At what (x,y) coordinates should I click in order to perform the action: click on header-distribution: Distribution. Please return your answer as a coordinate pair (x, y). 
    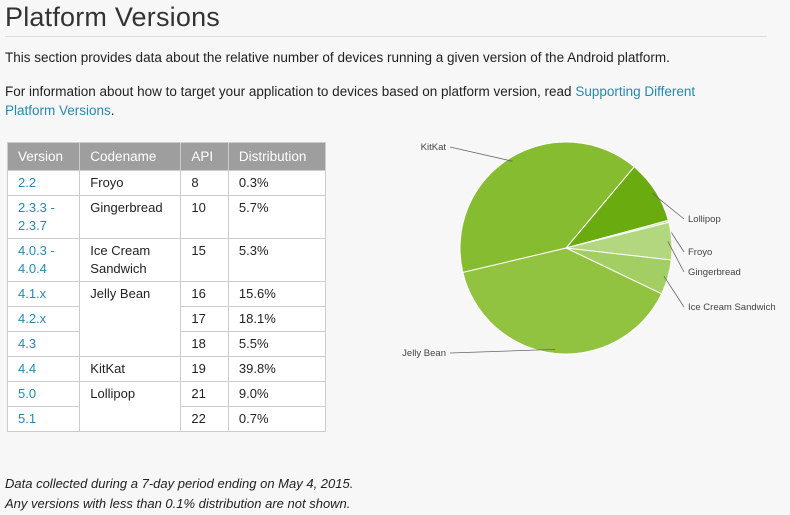
    Looking at the image, I should click on (277, 156).